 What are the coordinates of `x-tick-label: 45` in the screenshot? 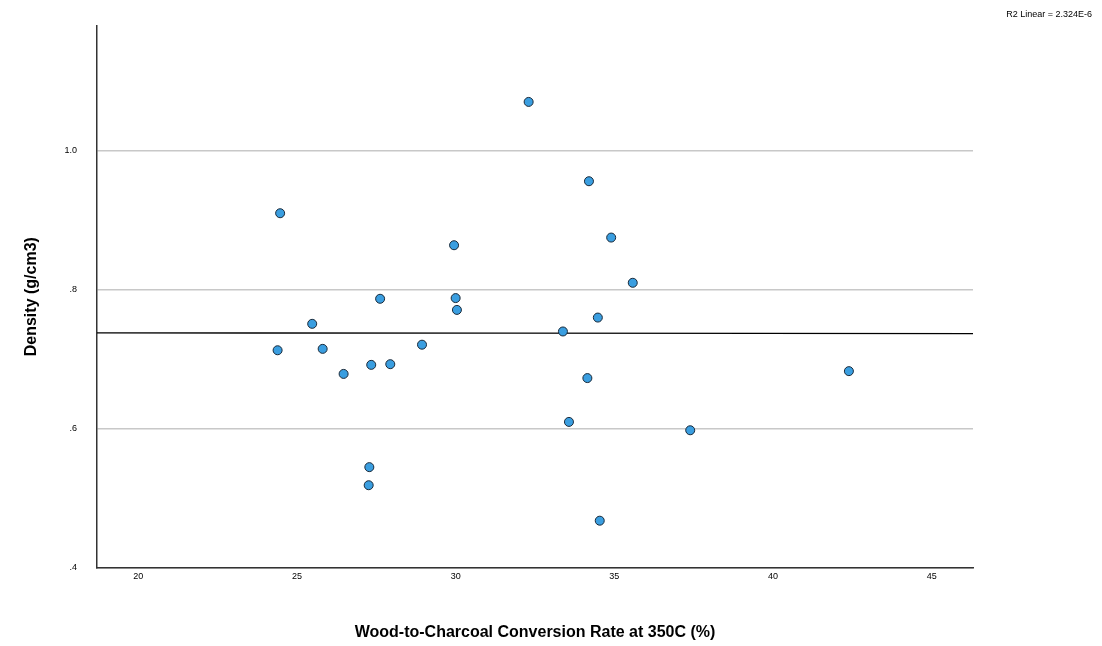 It's located at (931, 575).